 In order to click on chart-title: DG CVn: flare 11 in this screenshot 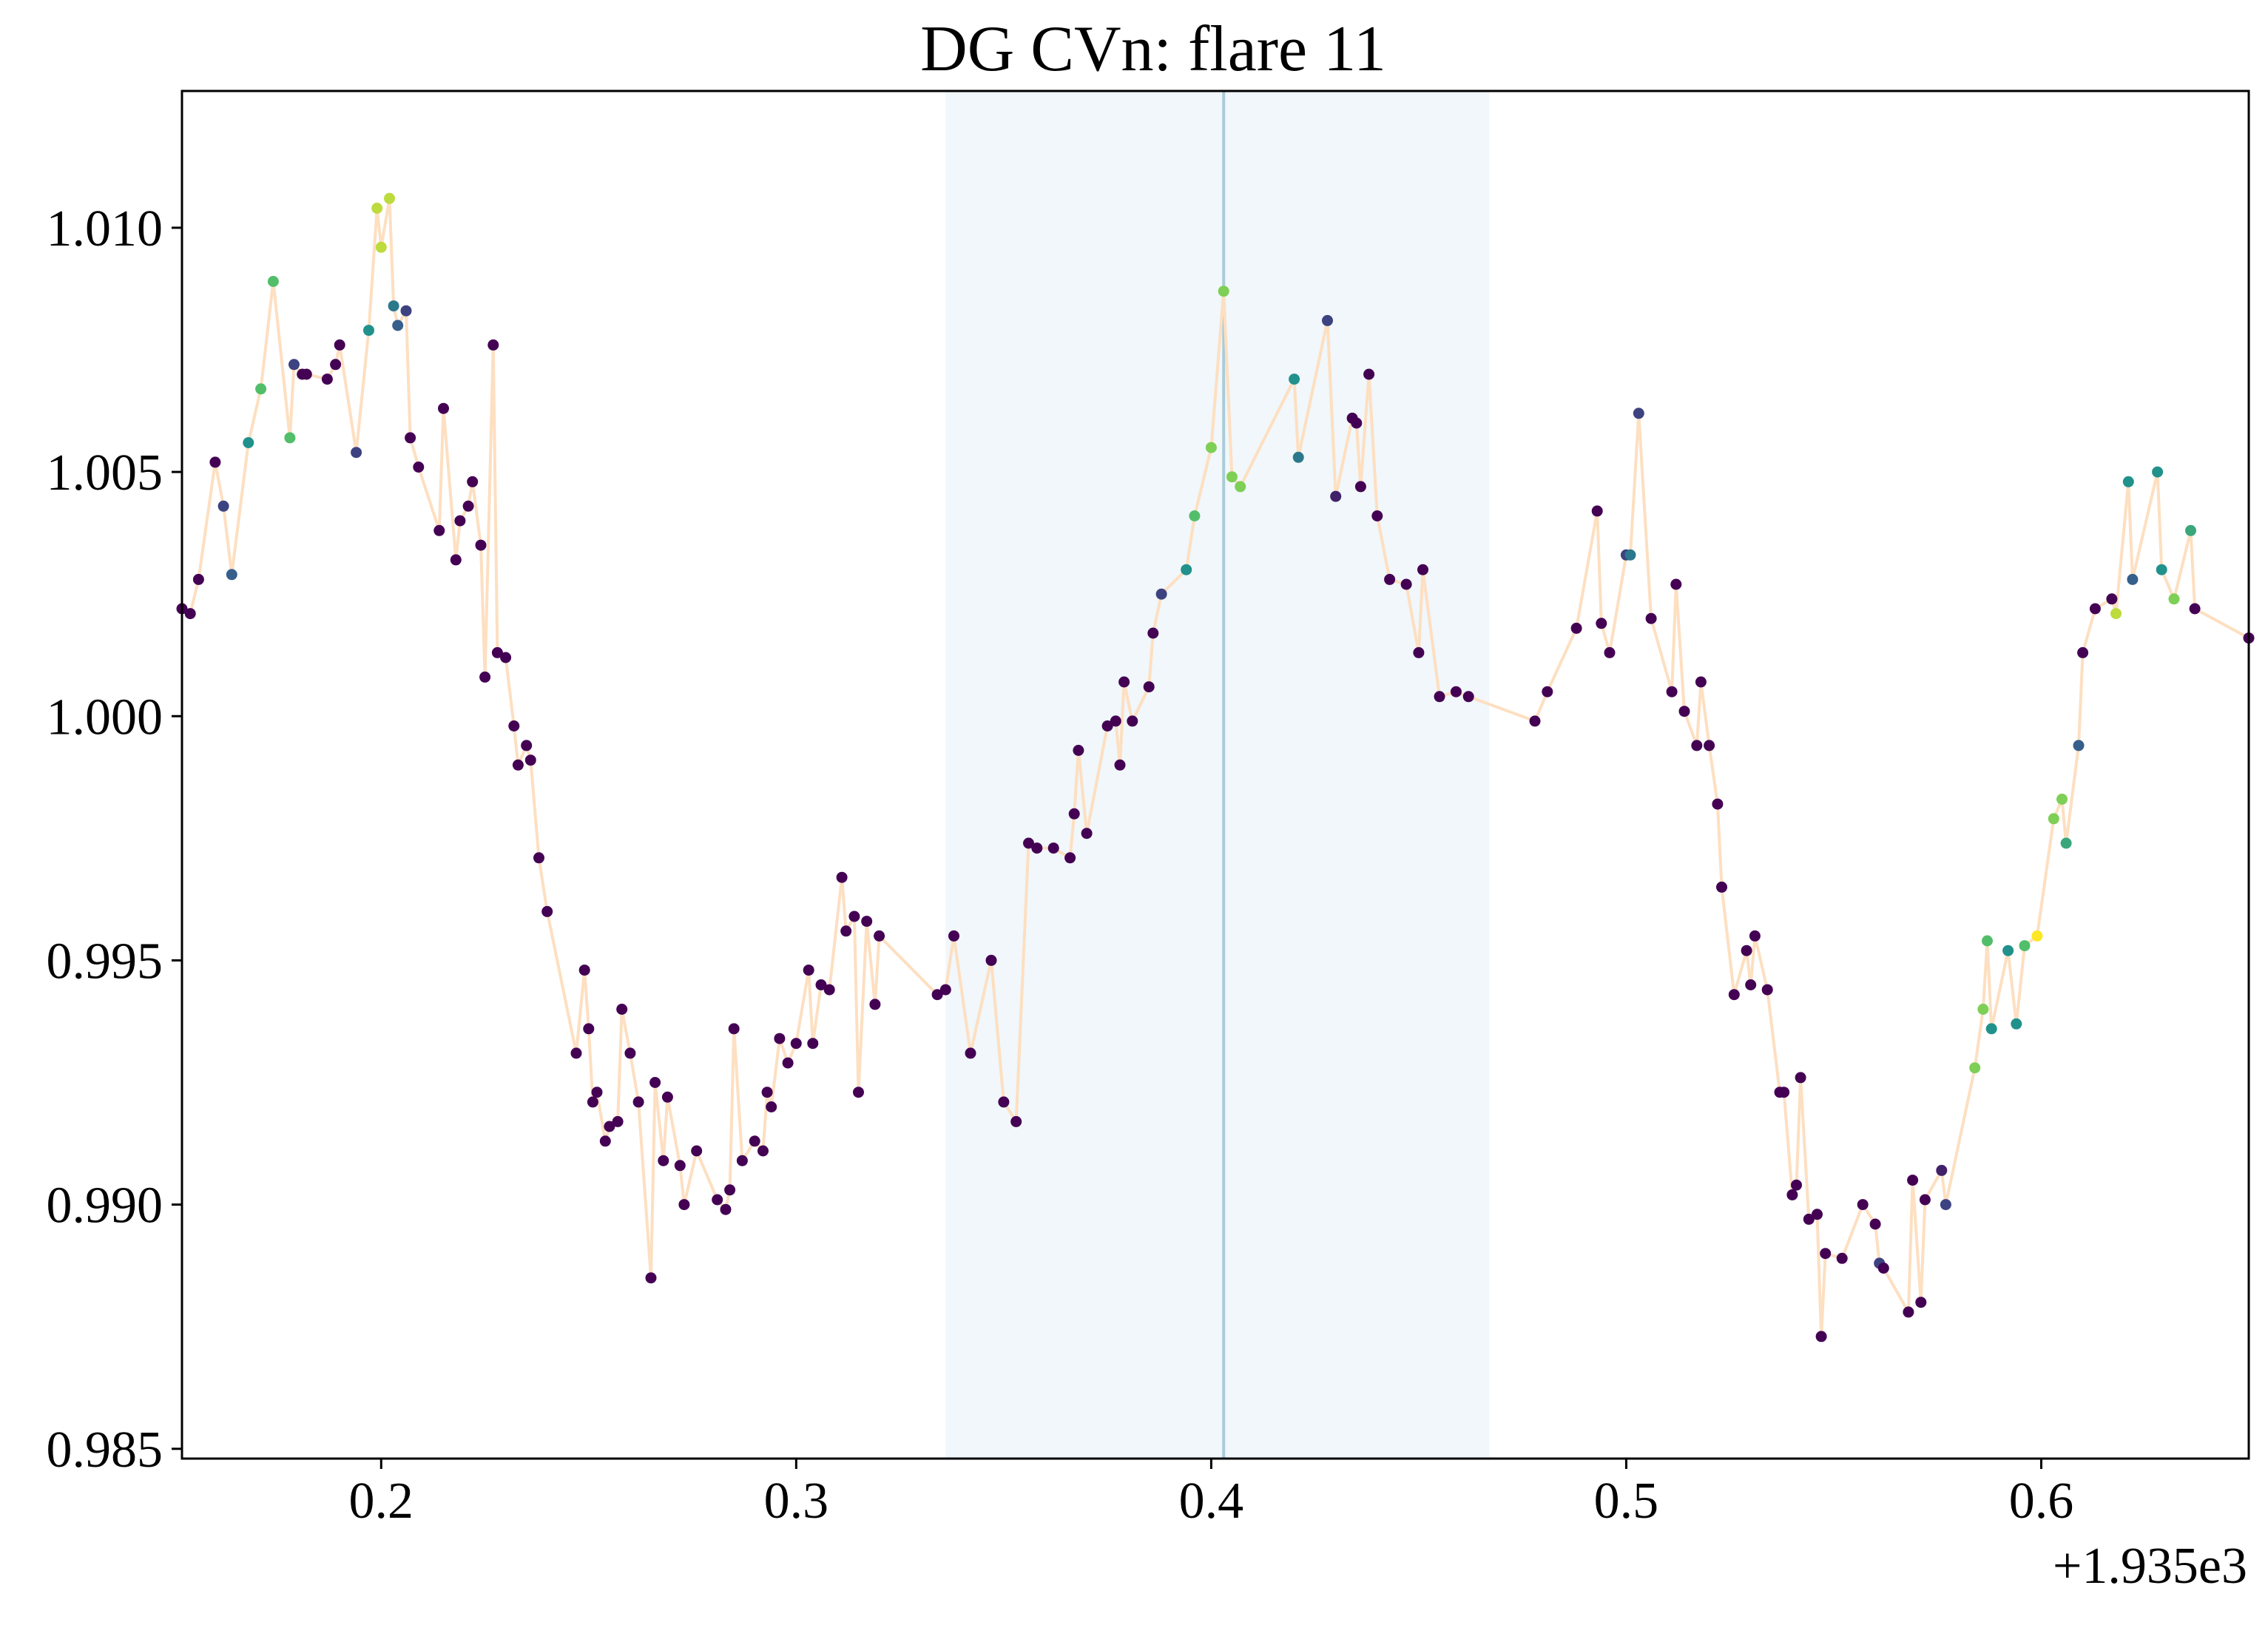, I will do `click(1153, 49)`.